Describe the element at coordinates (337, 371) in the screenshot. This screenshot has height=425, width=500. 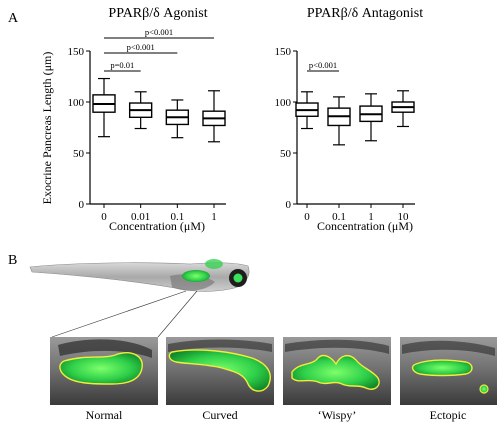
I see `micrograph-wispy` at that location.